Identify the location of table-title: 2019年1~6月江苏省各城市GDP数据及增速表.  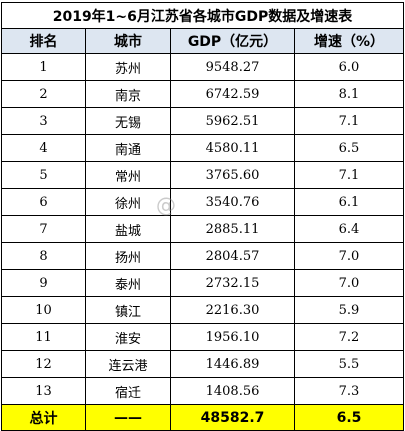
(202, 15).